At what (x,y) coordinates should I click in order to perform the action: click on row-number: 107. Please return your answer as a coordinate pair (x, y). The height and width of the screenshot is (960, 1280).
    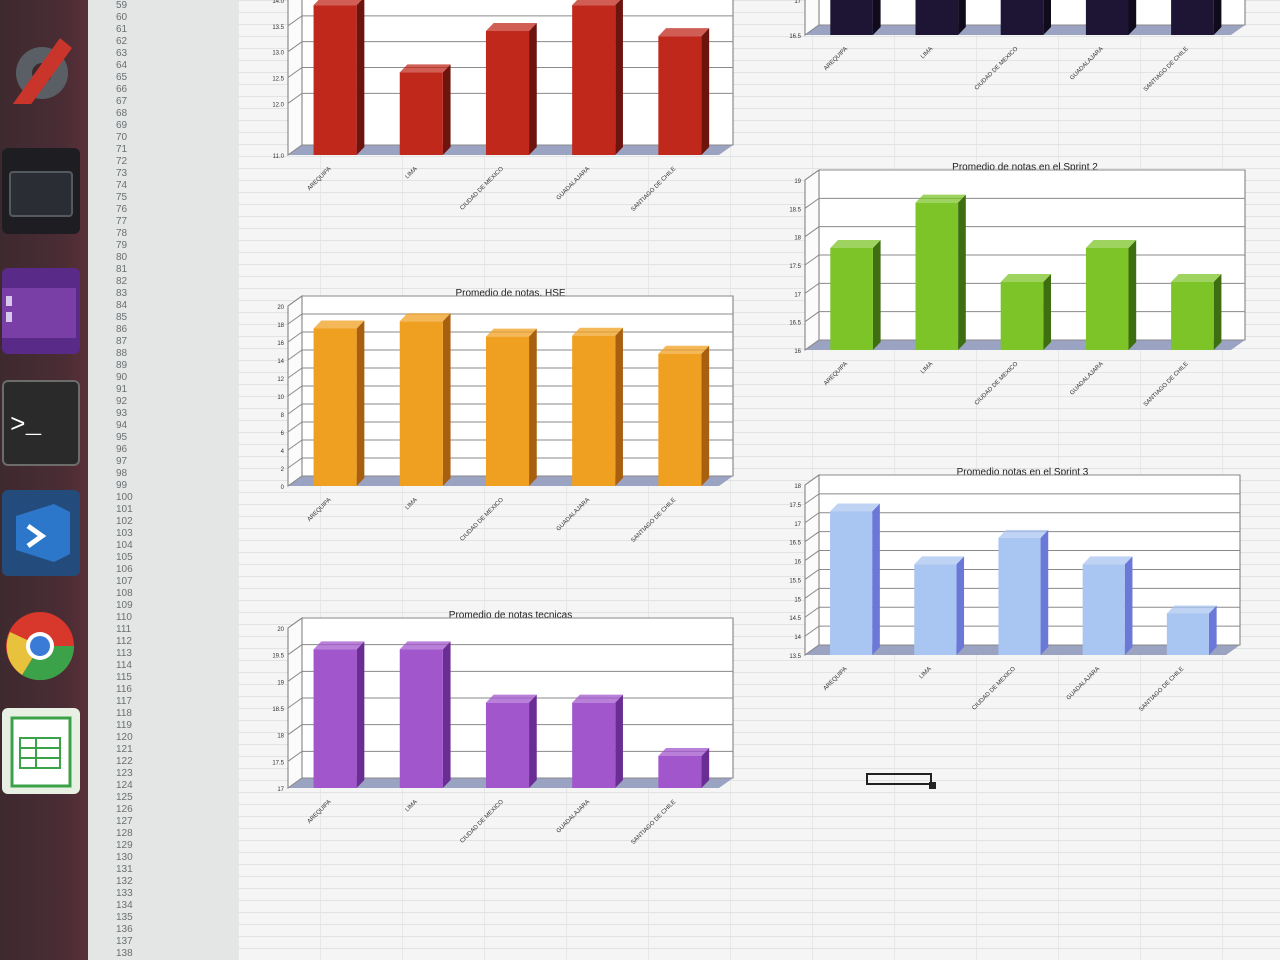
    Looking at the image, I should click on (124, 581).